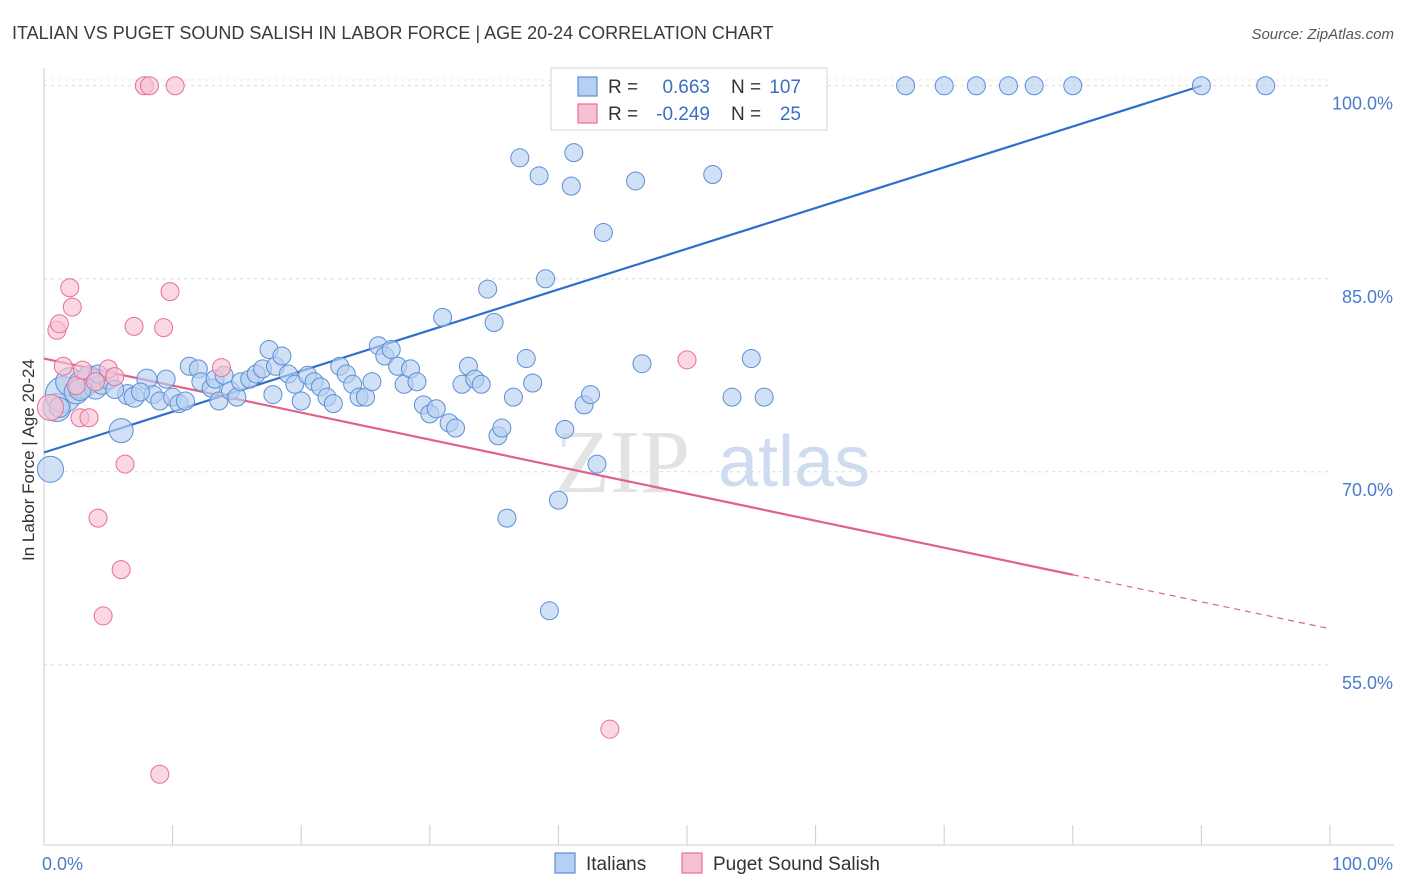  Describe the element at coordinates (686, 87) in the screenshot. I see `legend-r-value-1: 0.663` at that location.